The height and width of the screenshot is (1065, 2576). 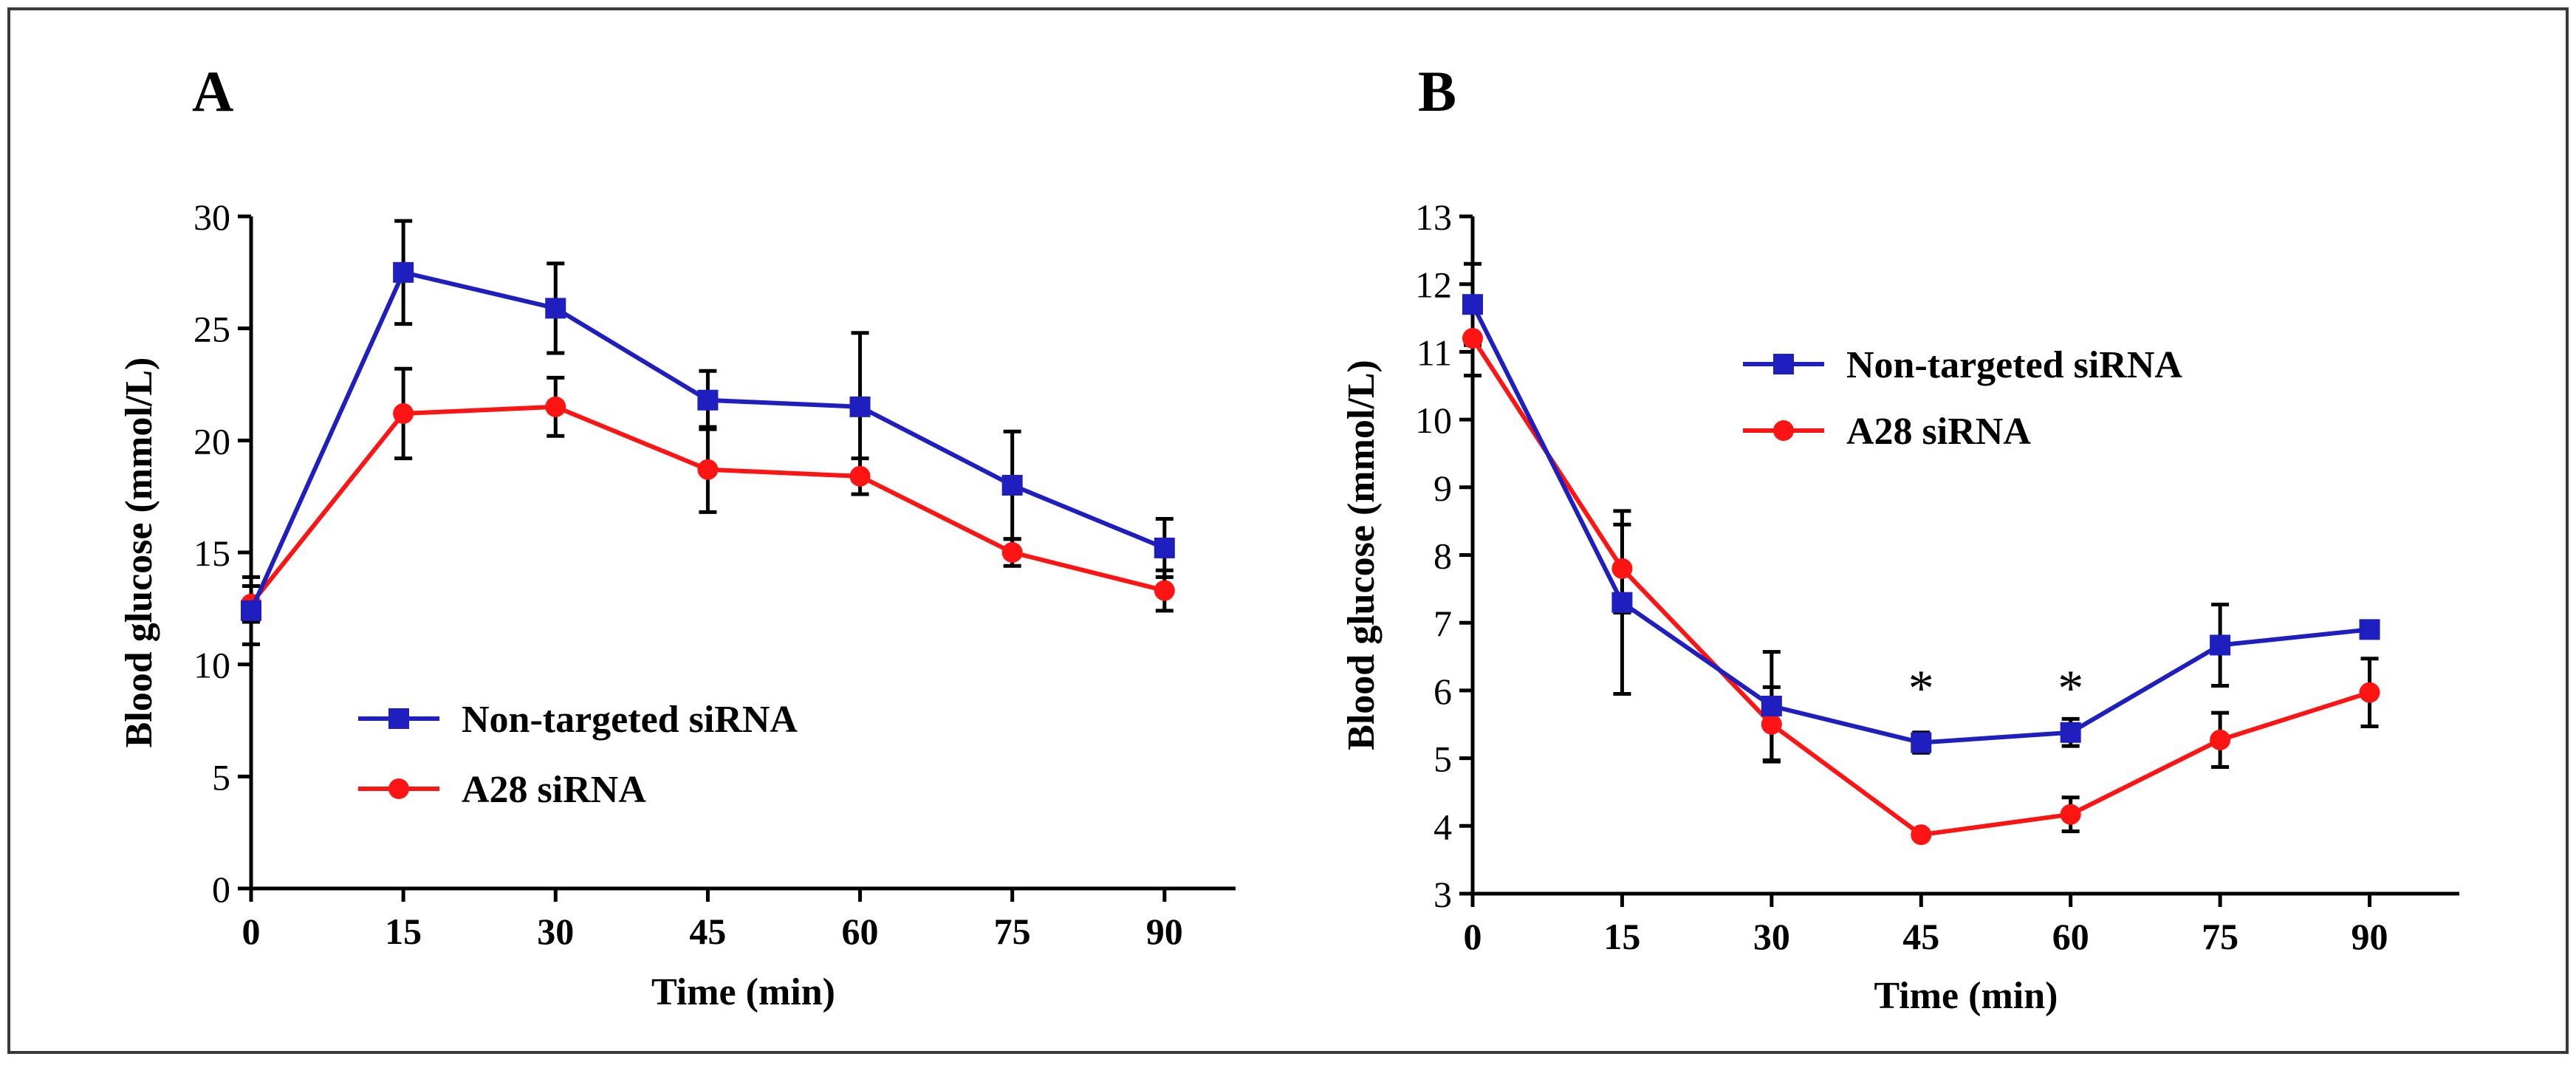 What do you see at coordinates (211, 330) in the screenshot?
I see `y-tick-label: 25` at bounding box center [211, 330].